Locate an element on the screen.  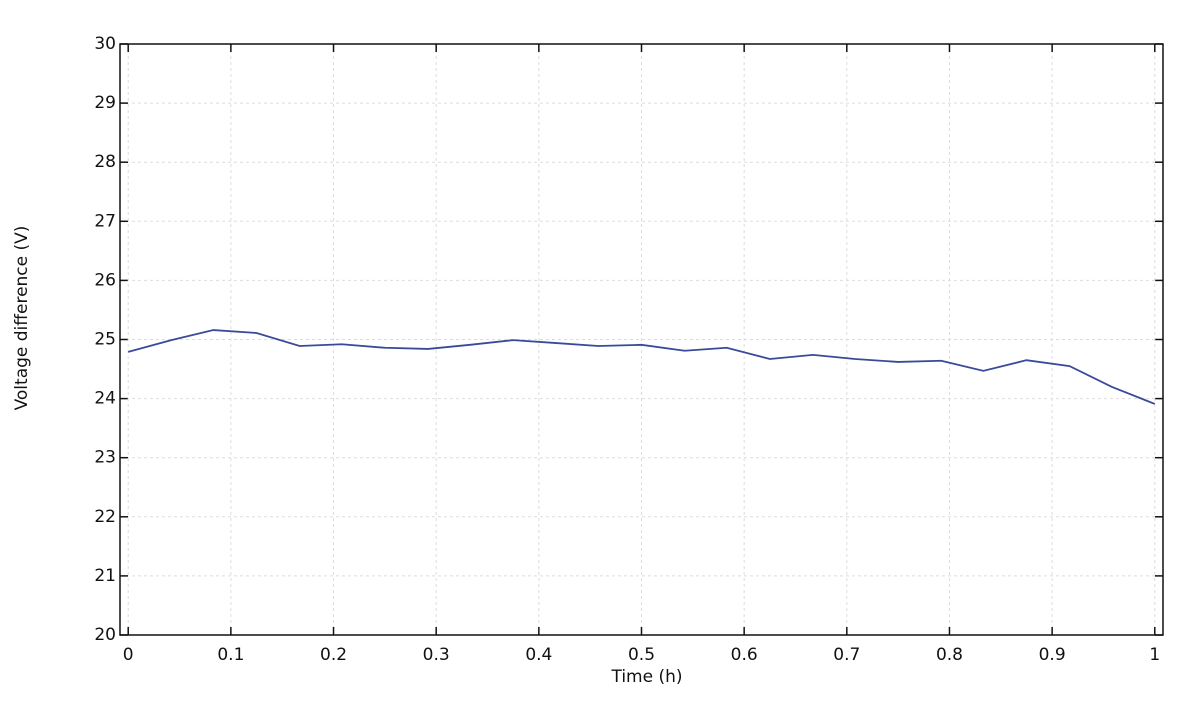
x-tick-label: 0 is located at coordinates (128, 655).